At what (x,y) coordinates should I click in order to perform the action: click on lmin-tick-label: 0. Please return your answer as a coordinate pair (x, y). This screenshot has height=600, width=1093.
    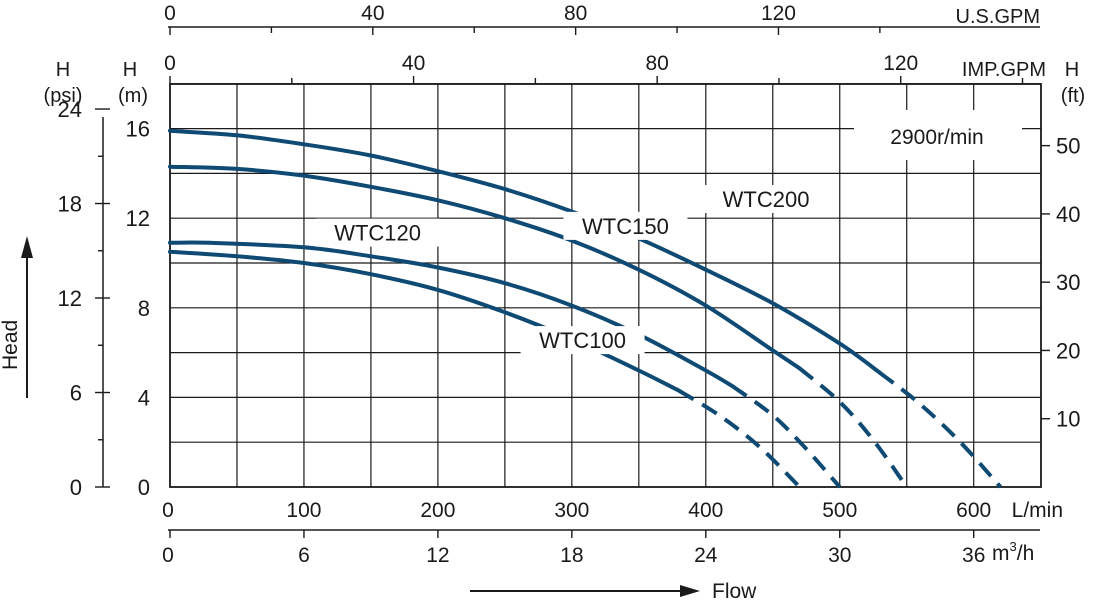
    Looking at the image, I should click on (168, 510).